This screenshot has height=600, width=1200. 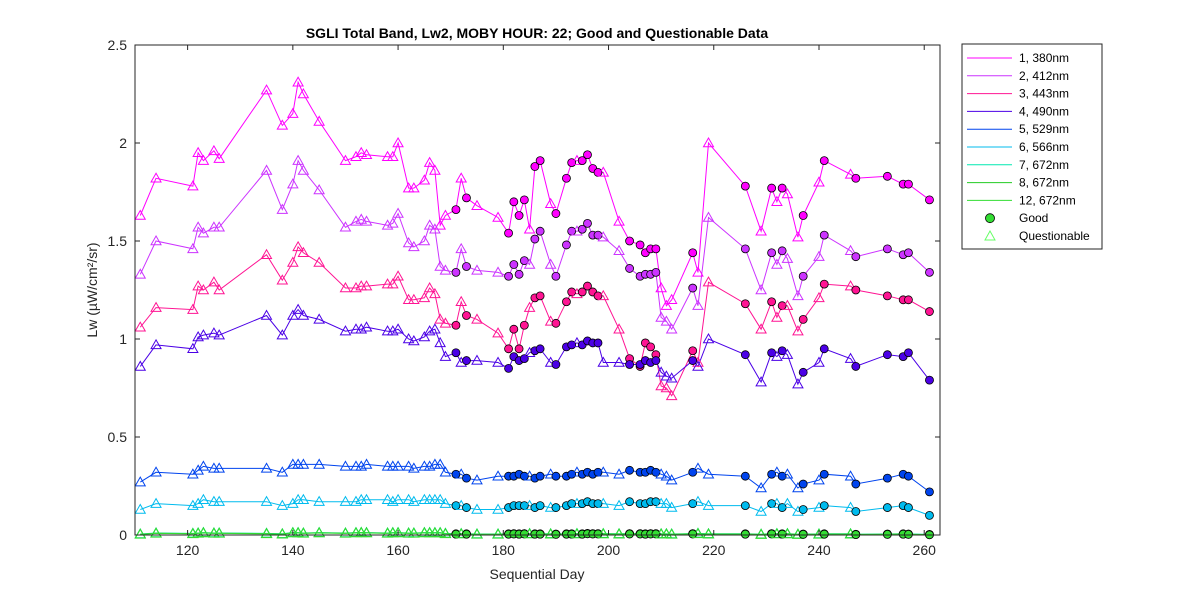 I want to click on legend-label: 1, 380nm, so click(x=1044, y=58).